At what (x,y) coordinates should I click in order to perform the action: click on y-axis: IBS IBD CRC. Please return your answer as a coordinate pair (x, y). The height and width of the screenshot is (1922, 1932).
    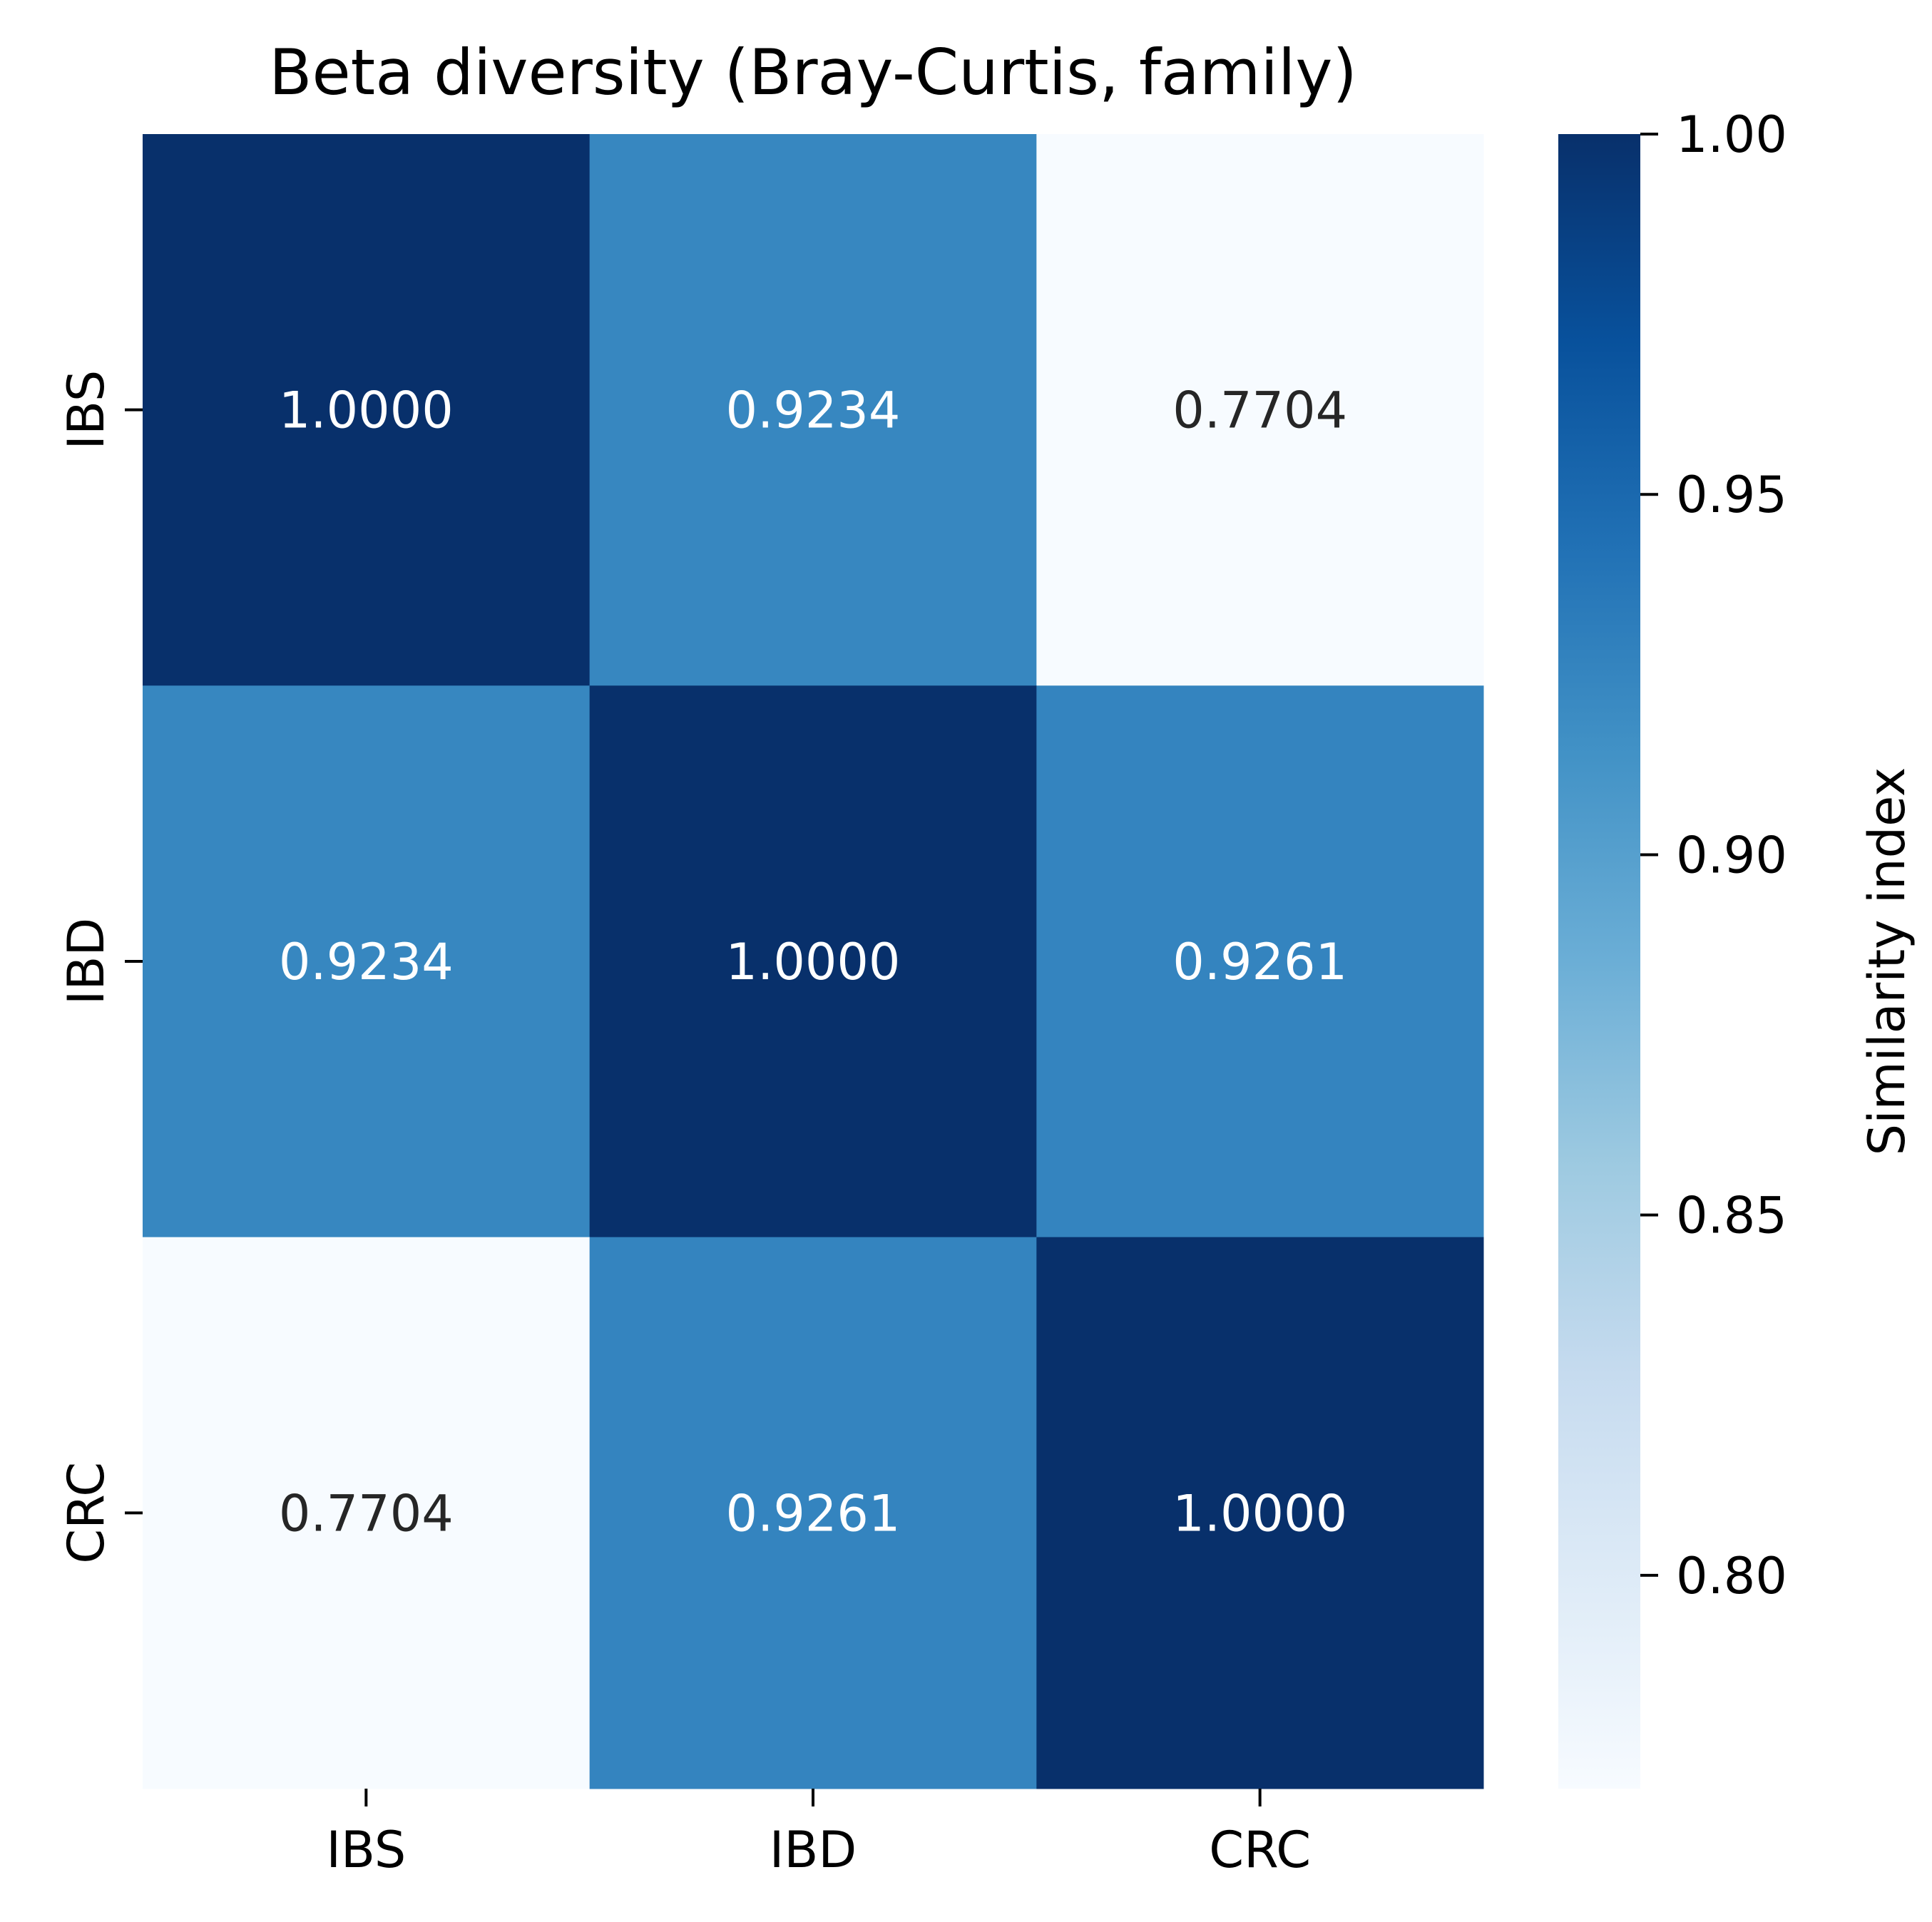
    Looking at the image, I should click on (100, 967).